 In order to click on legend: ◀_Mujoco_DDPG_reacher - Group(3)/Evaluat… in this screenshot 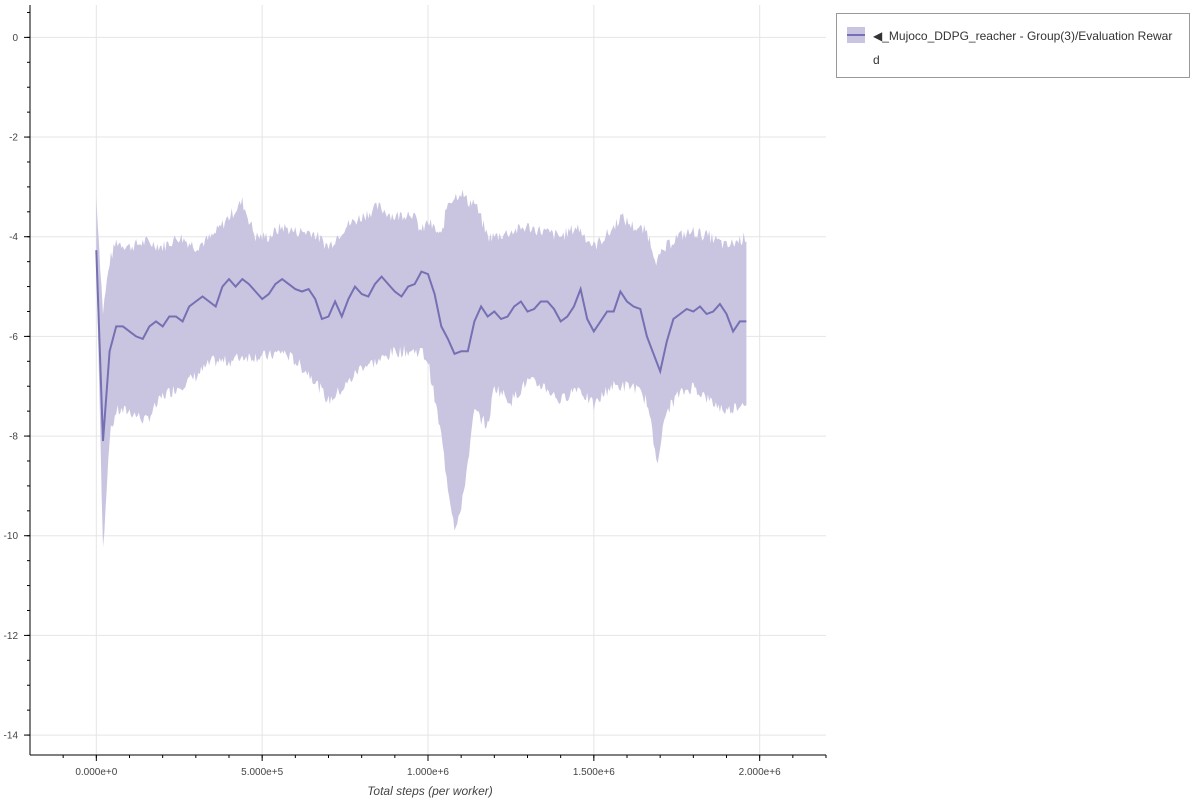, I will do `click(1013, 45)`.